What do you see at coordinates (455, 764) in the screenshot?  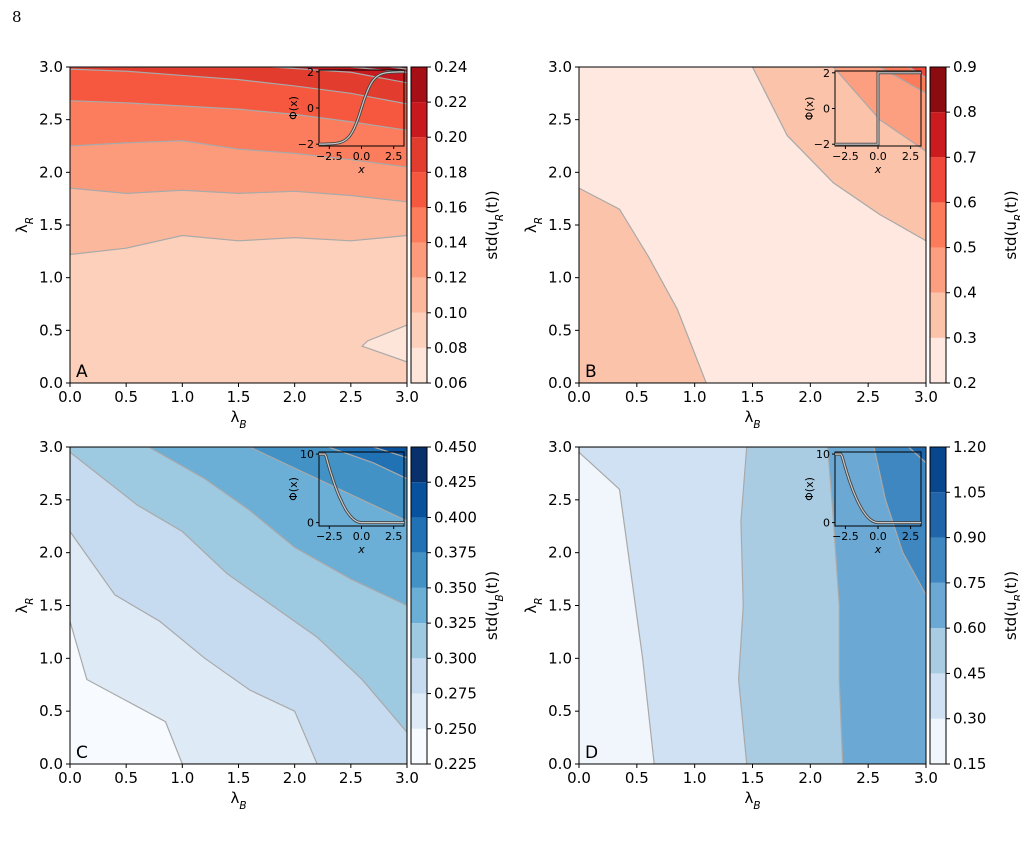 I see `colorbar-tick-label: 0.225` at bounding box center [455, 764].